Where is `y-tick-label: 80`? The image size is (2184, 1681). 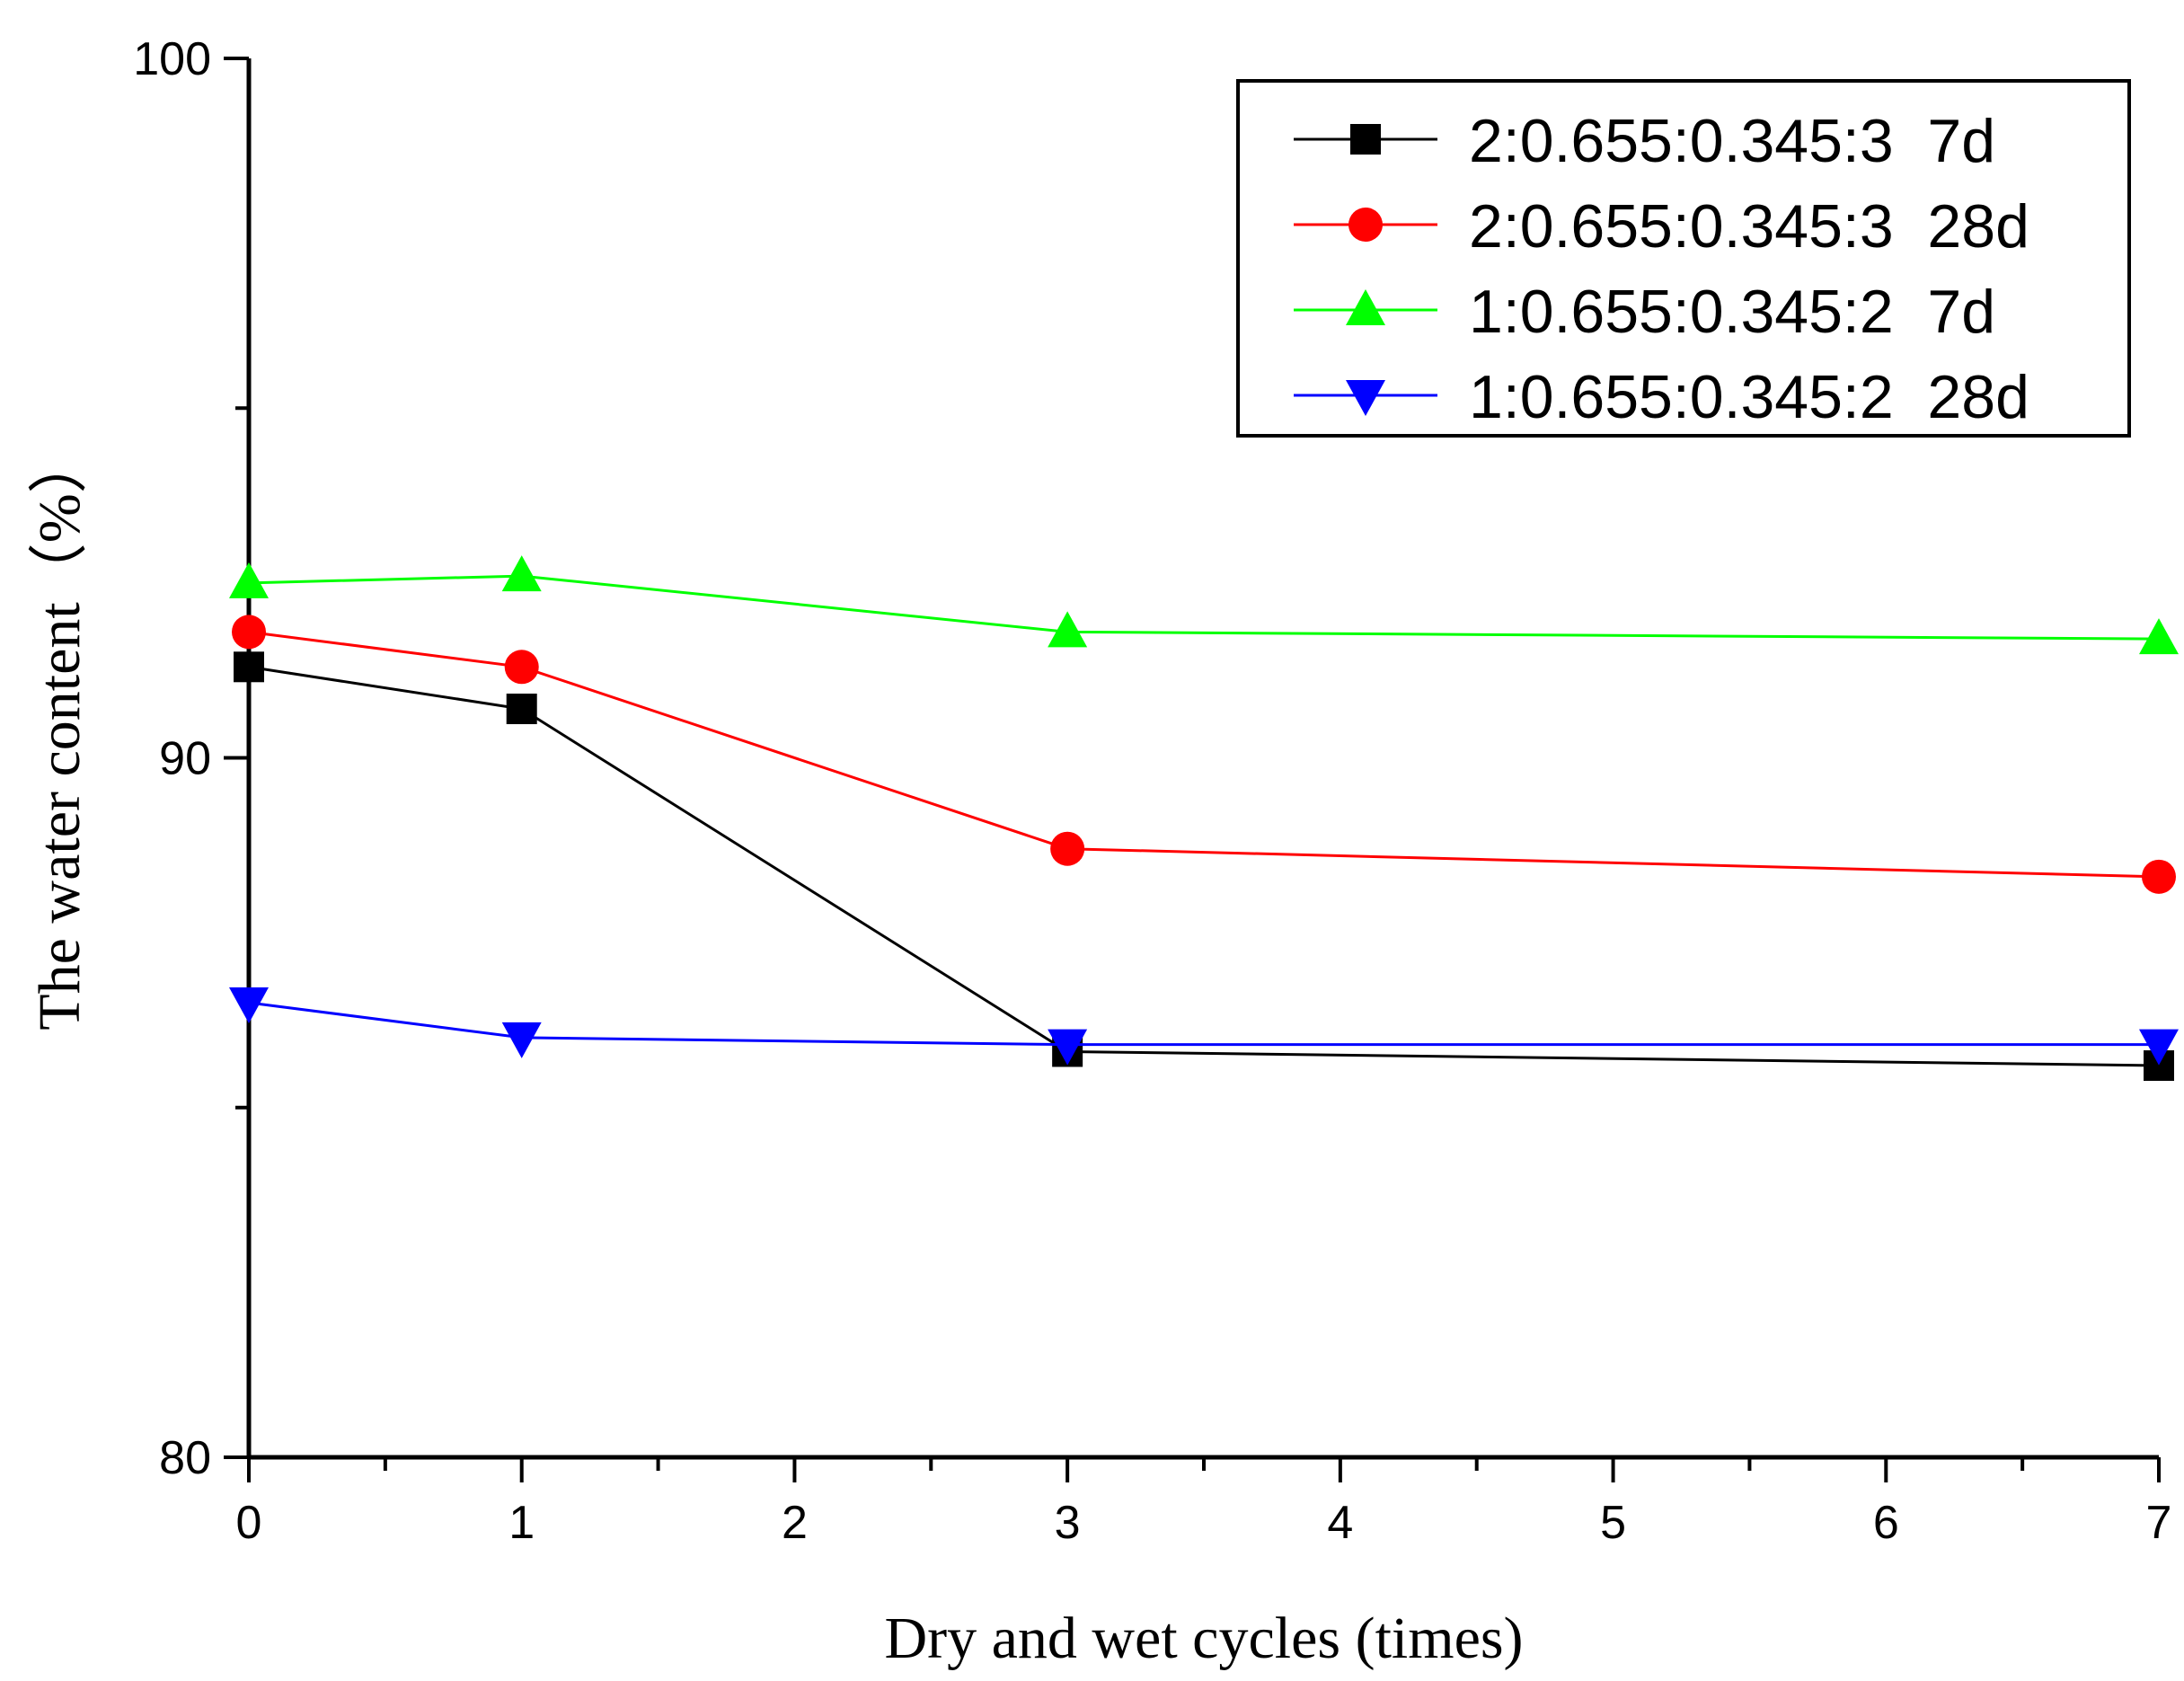
y-tick-label: 80 is located at coordinates (185, 1458).